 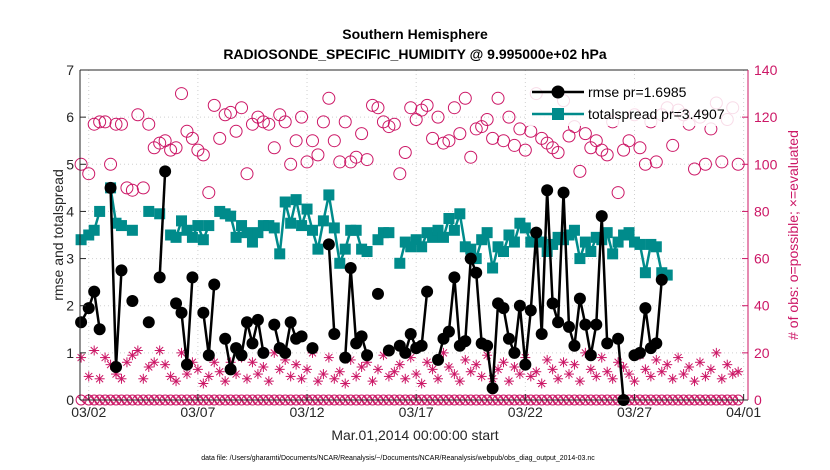 I want to click on legend-rmse-marker, so click(x=558, y=92).